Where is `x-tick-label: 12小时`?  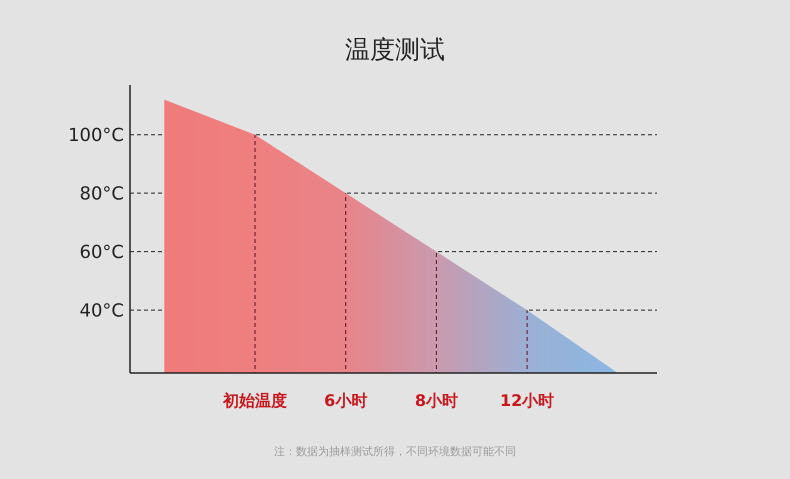
x-tick-label: 12小时 is located at coordinates (527, 400).